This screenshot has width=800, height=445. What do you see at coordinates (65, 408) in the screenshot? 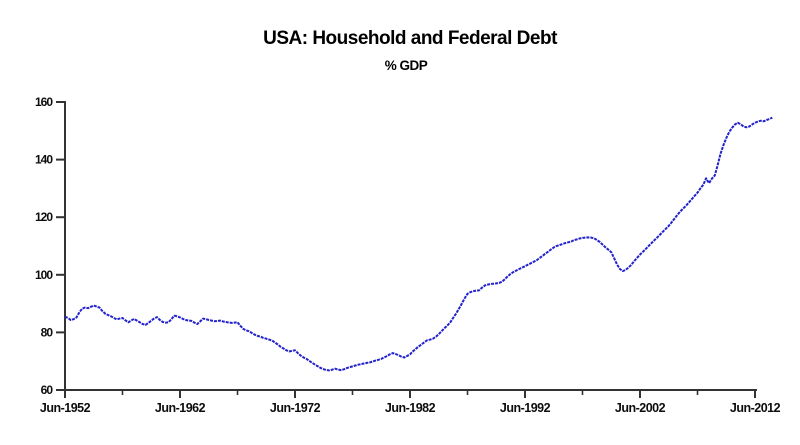
I see `x-tick-label: Jun-1952` at bounding box center [65, 408].